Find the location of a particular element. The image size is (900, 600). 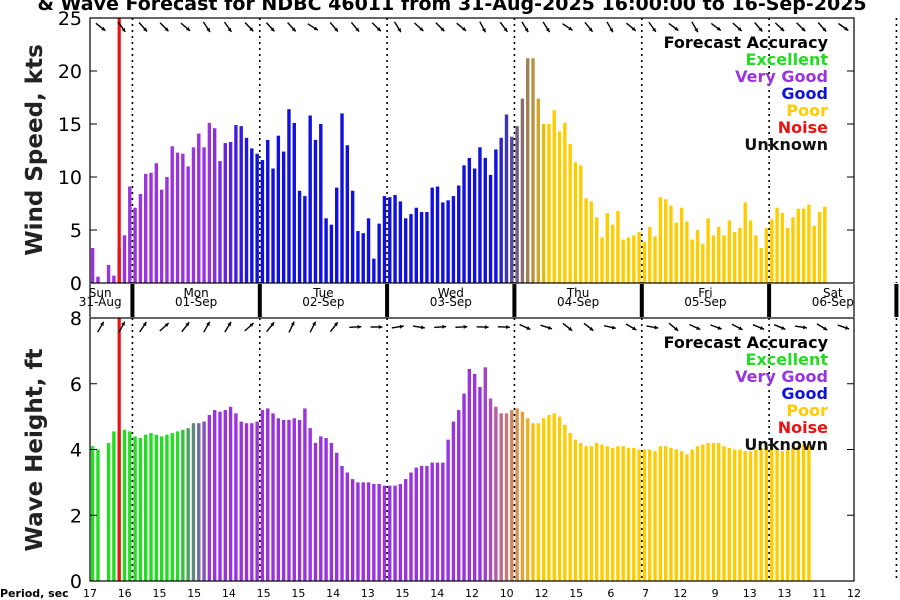

period-value: 14 is located at coordinates (229, 593).